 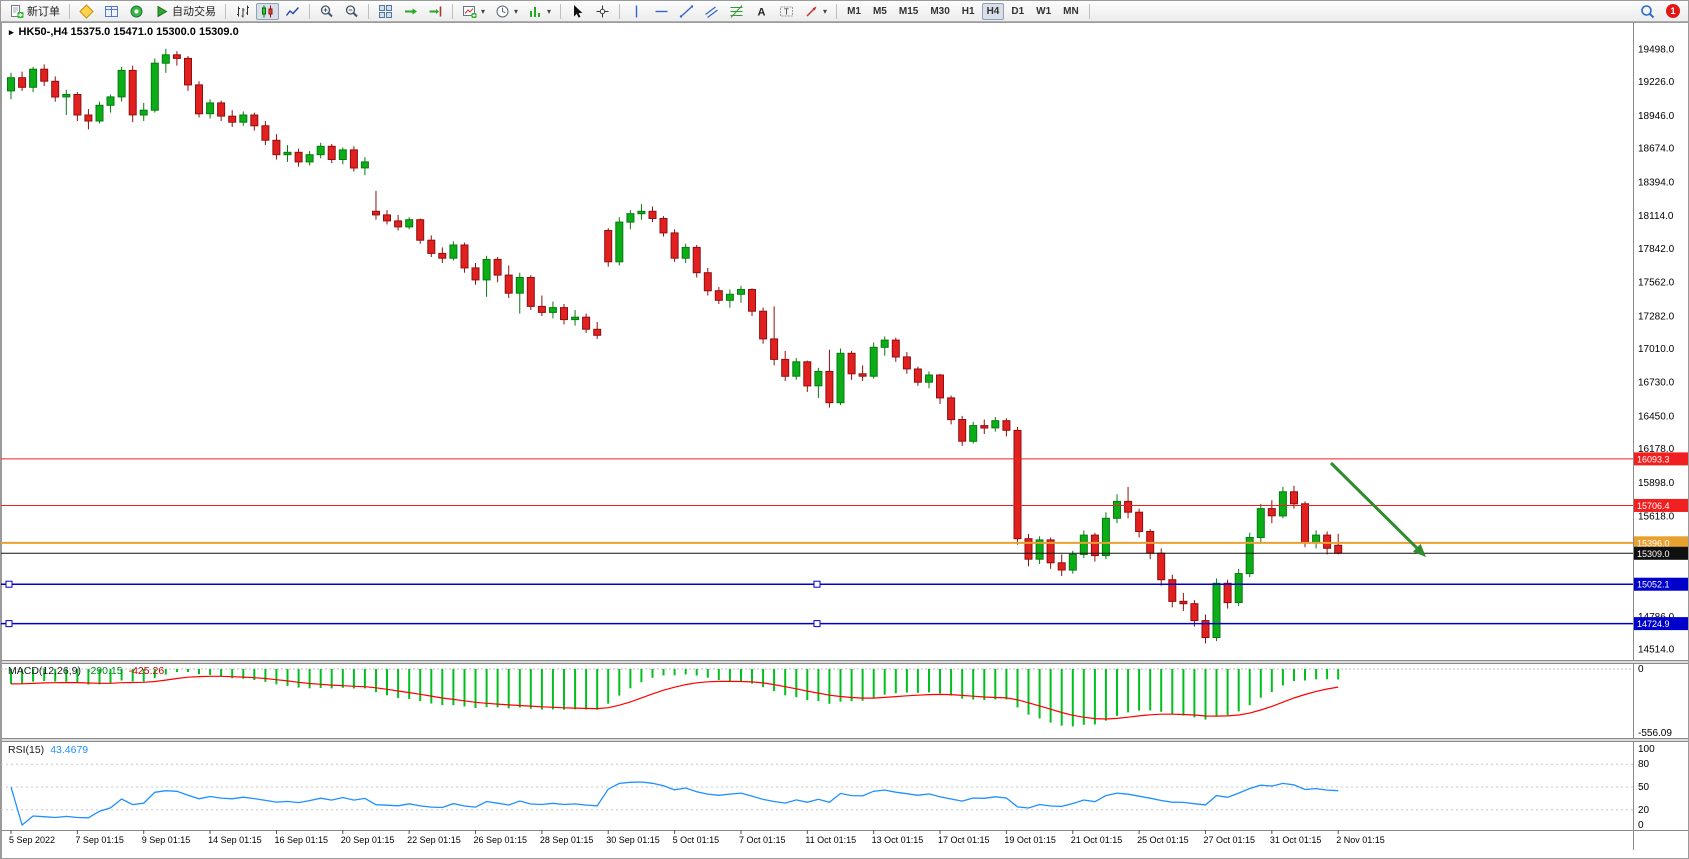 I want to click on zoom-out-button, so click(x=351, y=11).